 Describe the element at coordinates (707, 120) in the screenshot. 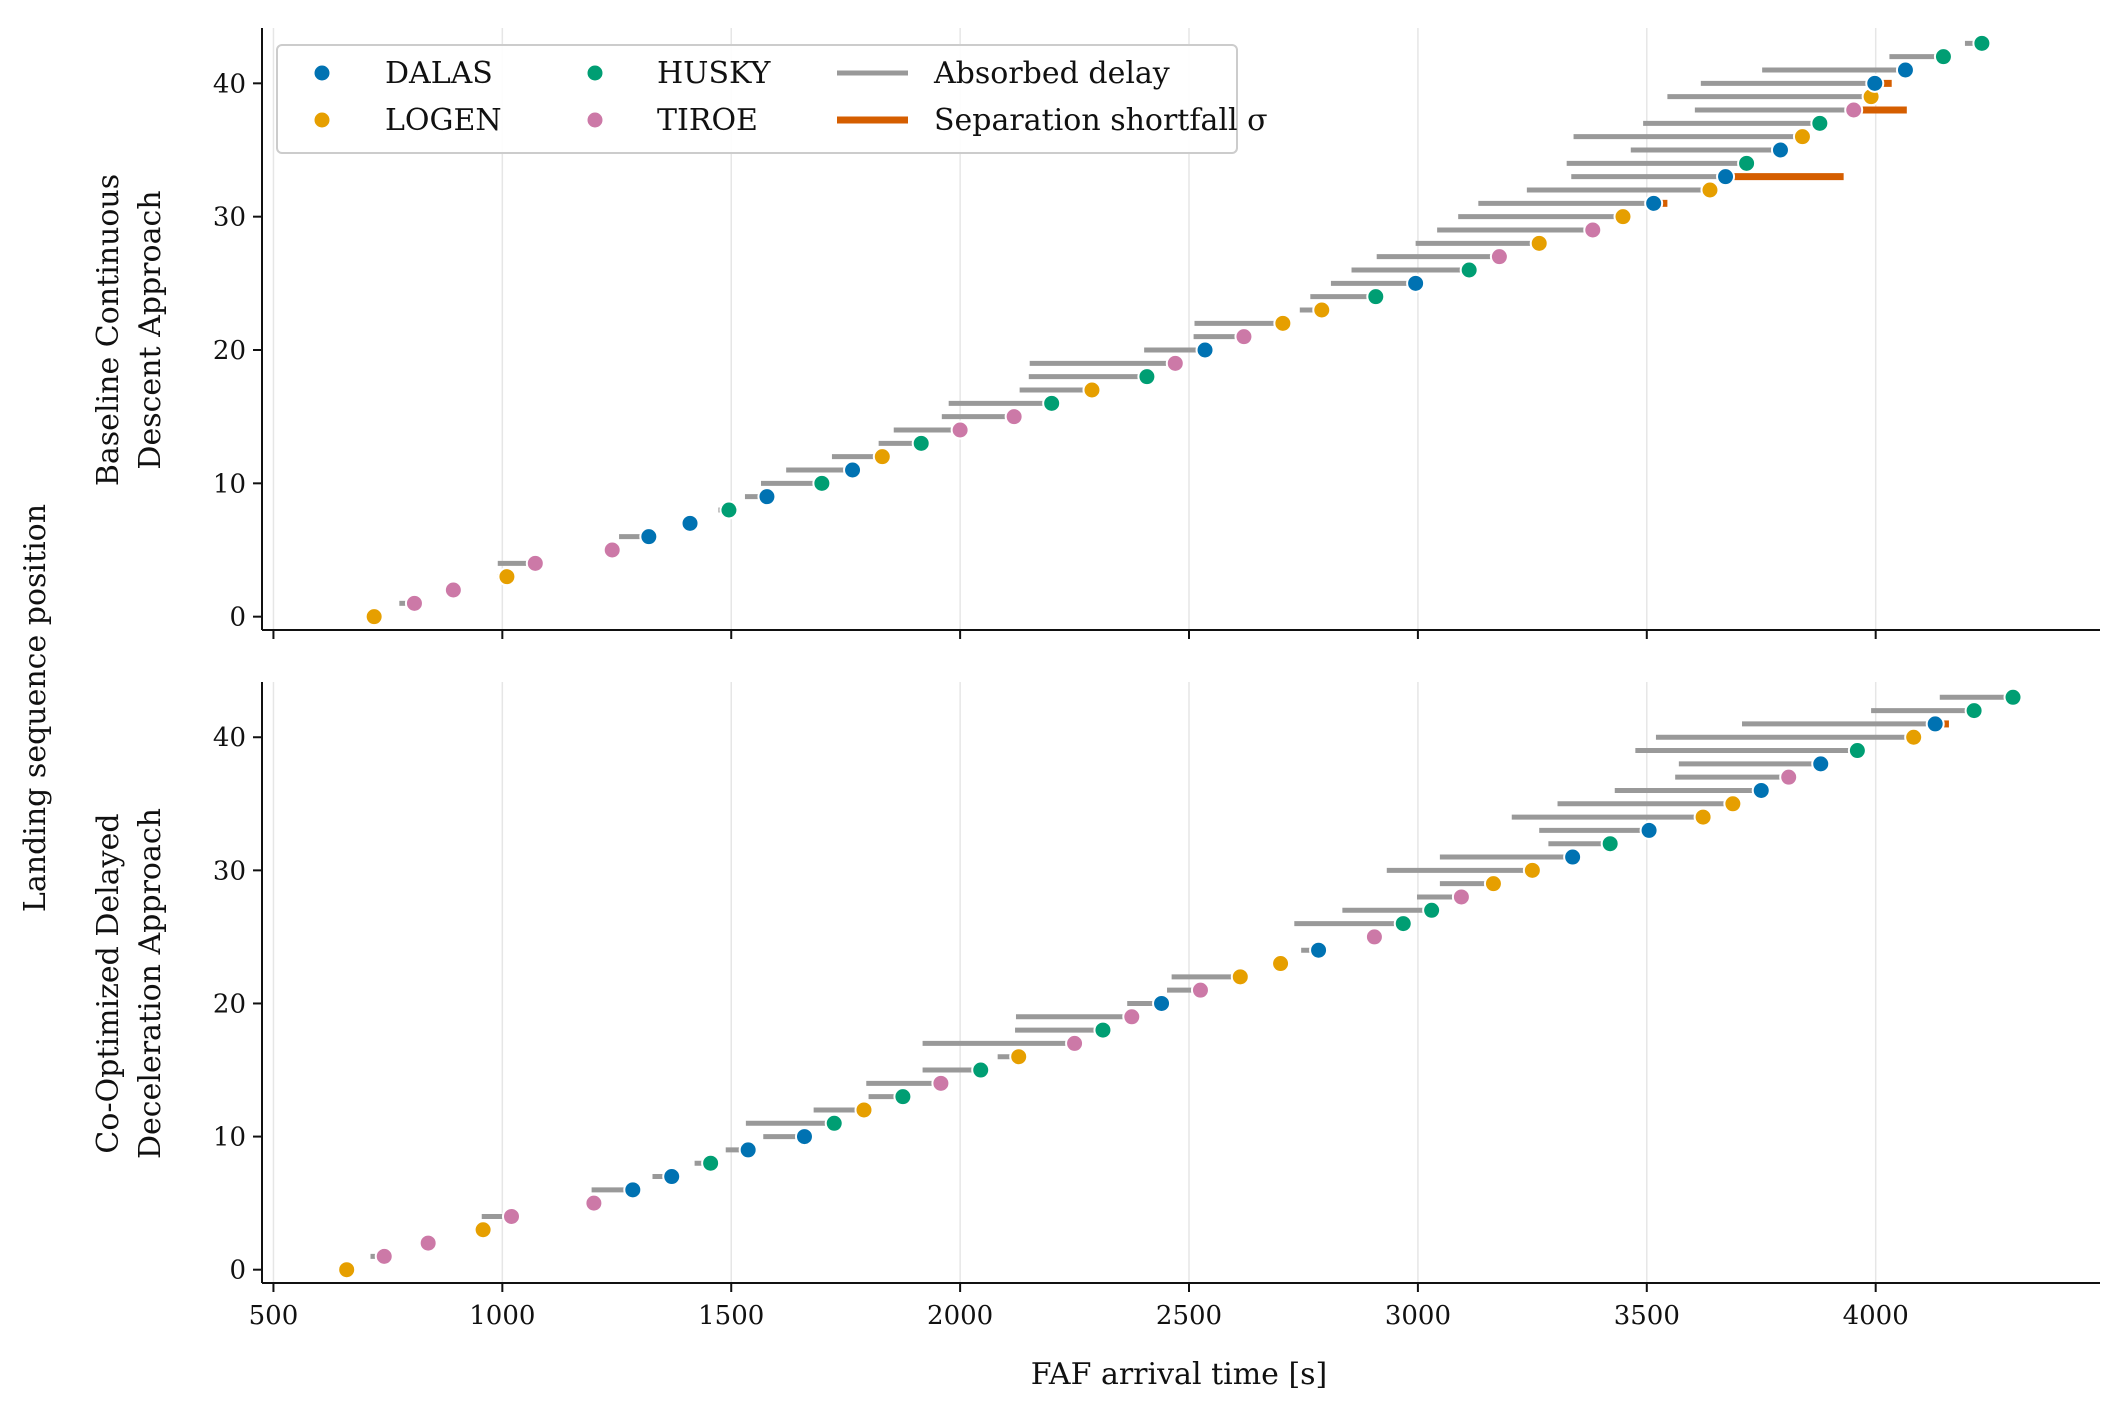

I see `legend-label: TIROE` at that location.